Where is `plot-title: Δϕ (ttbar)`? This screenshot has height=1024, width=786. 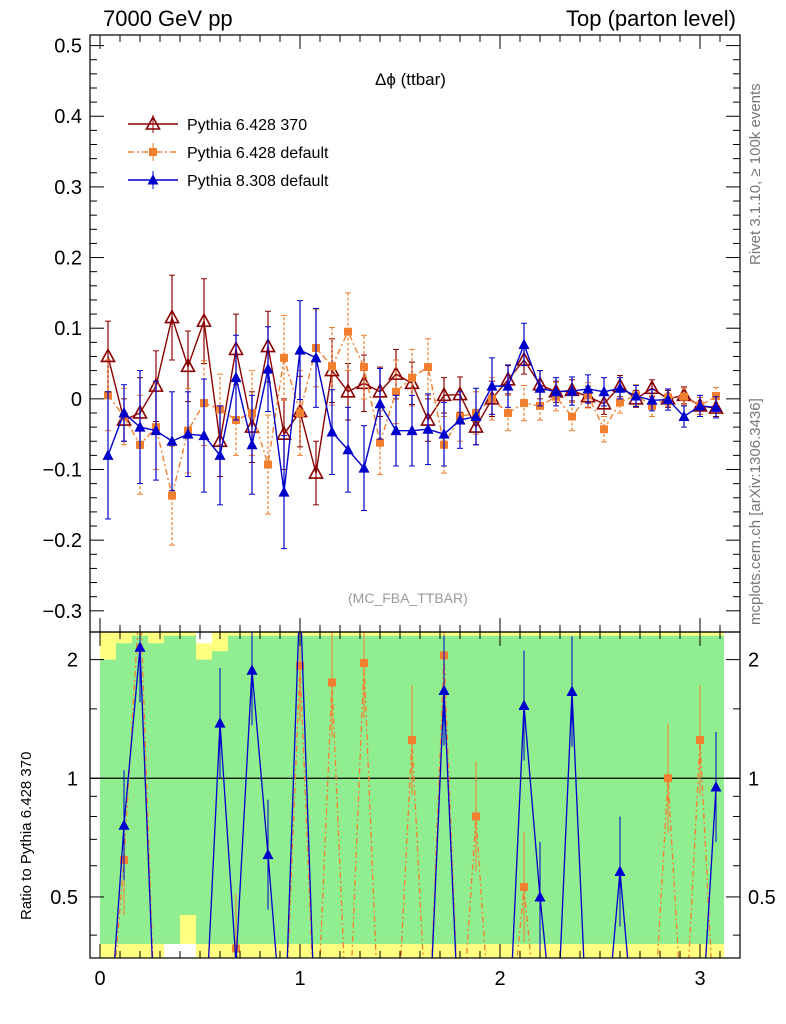
plot-title: Δϕ (ttbar) is located at coordinates (410, 79).